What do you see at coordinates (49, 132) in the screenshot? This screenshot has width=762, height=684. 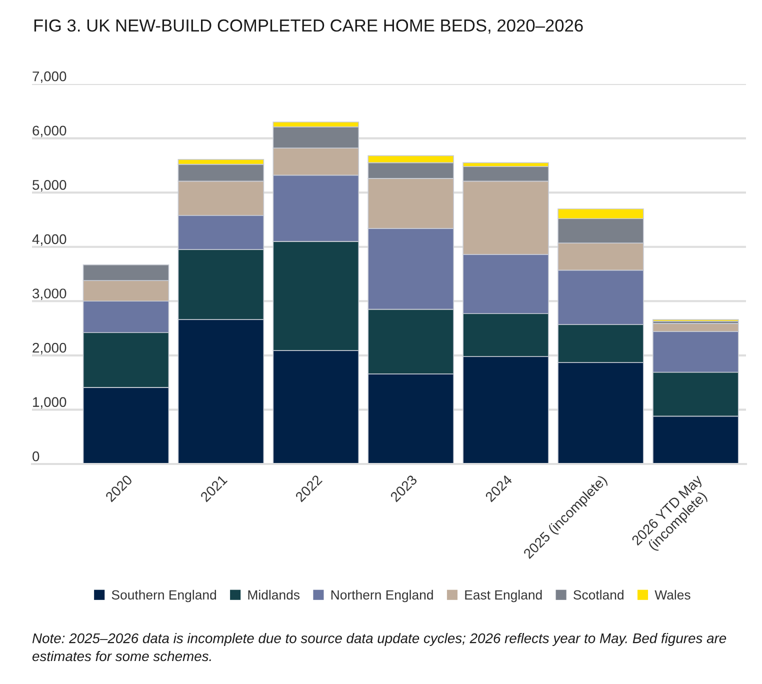 I see `y-tick-label: 6,000` at bounding box center [49, 132].